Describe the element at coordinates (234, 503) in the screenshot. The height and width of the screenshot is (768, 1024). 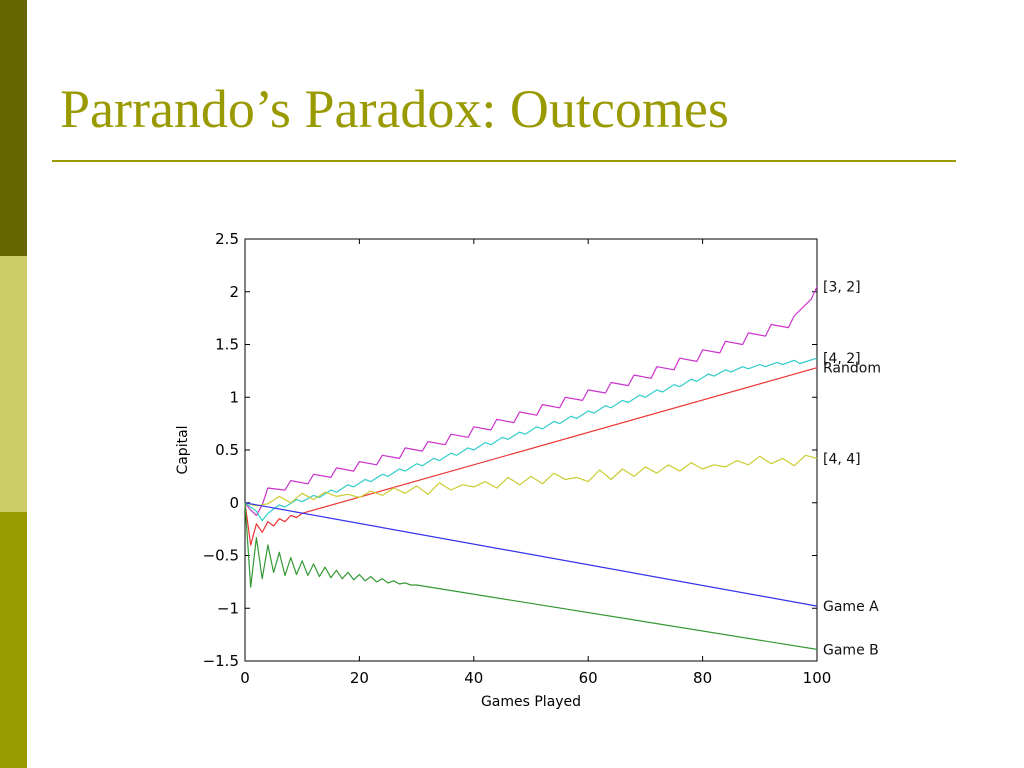
I see `y-tick-label: 0` at that location.